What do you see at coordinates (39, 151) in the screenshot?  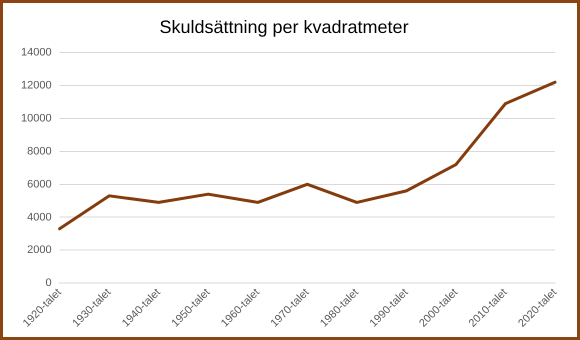 I see `y-tick-label: 8000` at bounding box center [39, 151].